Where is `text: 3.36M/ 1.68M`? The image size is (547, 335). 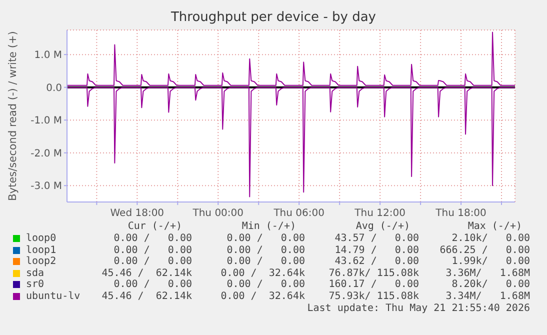
text: 3.36M/ 1.68M is located at coordinates (488, 273).